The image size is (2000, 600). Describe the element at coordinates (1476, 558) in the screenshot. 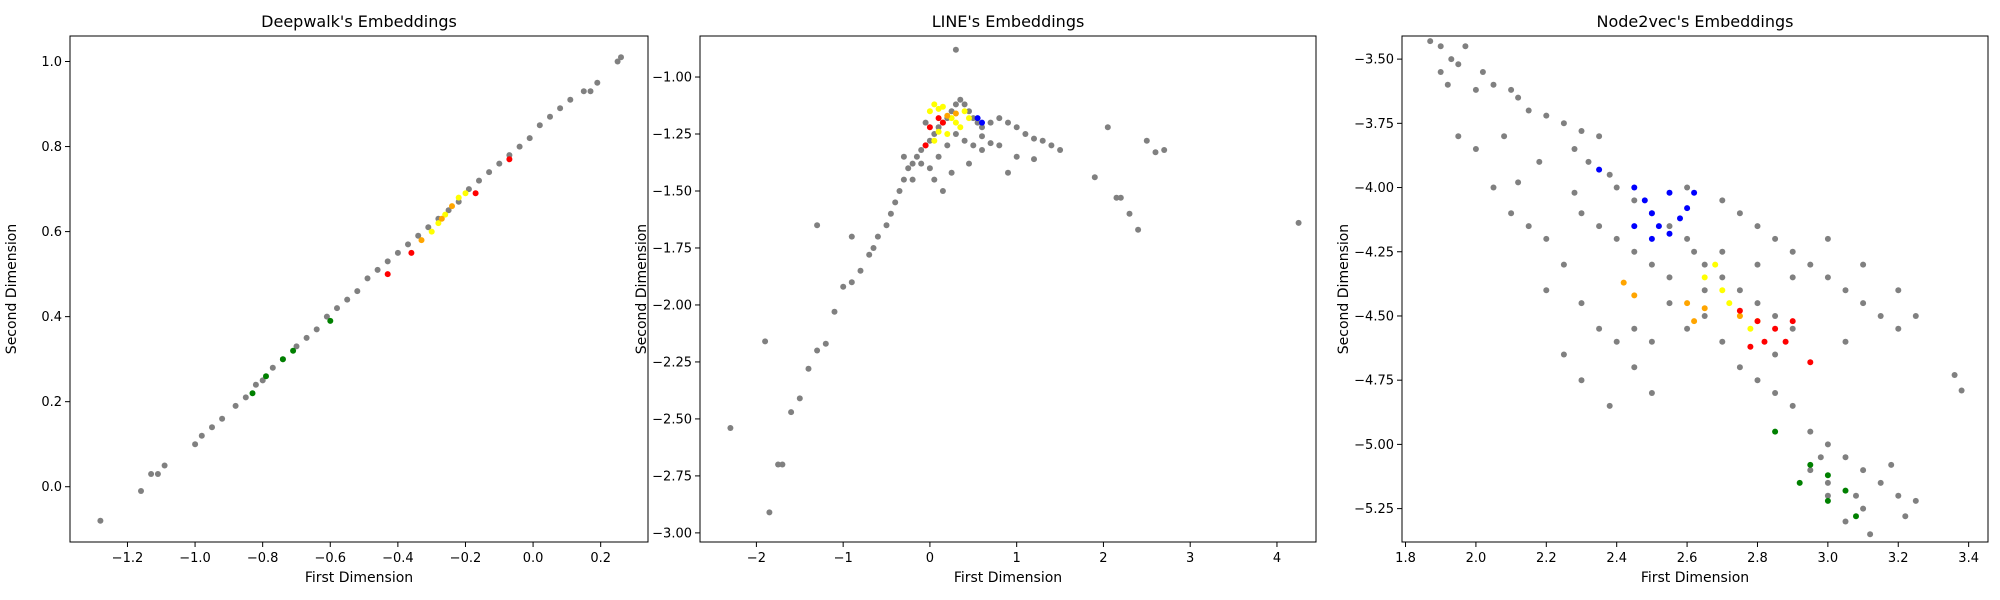

I see `node2vec-x-tick-label: 2.0` at that location.